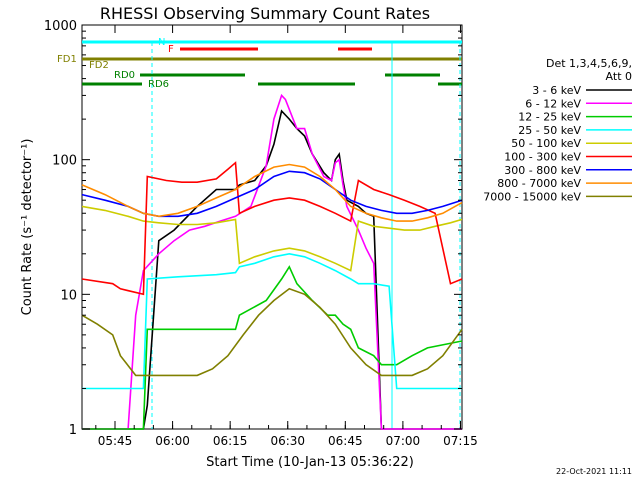 The image size is (640, 480). What do you see at coordinates (310, 462) in the screenshot?
I see `x-axis-label: Start Time (10-Jan-13 05:36:22)` at bounding box center [310, 462].